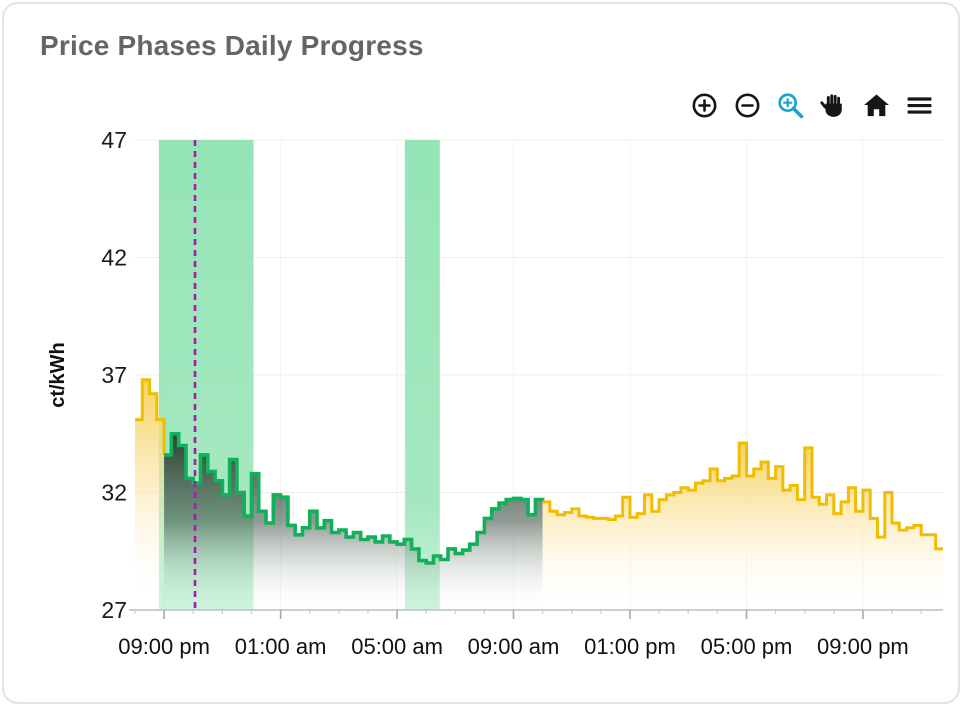 This screenshot has width=962, height=706. I want to click on phase-fill-green-phase-night, so click(353, 521).